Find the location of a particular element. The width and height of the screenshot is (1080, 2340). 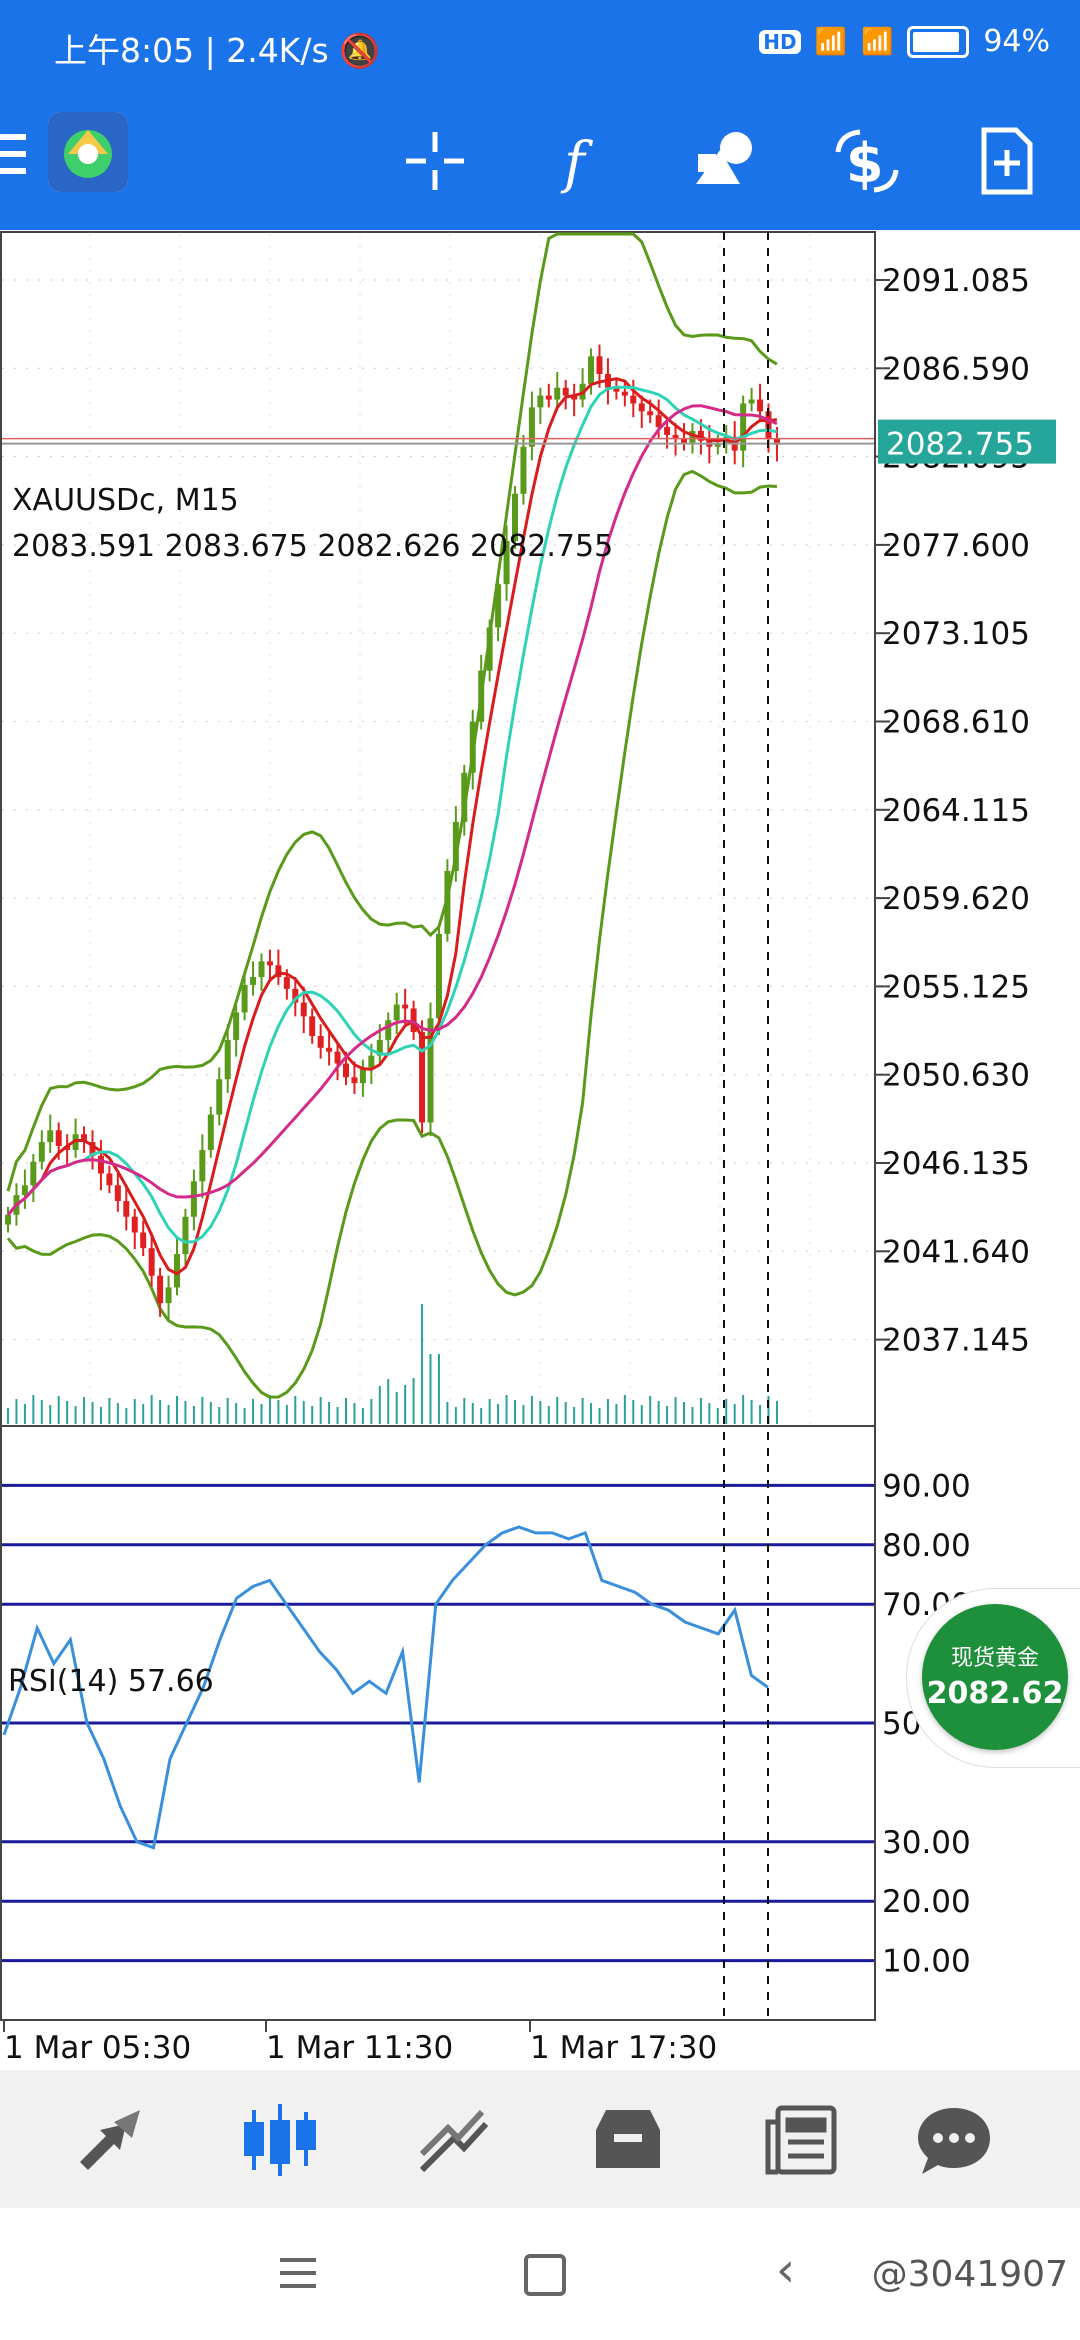

rsi-level-label: 90.00 is located at coordinates (926, 1486).